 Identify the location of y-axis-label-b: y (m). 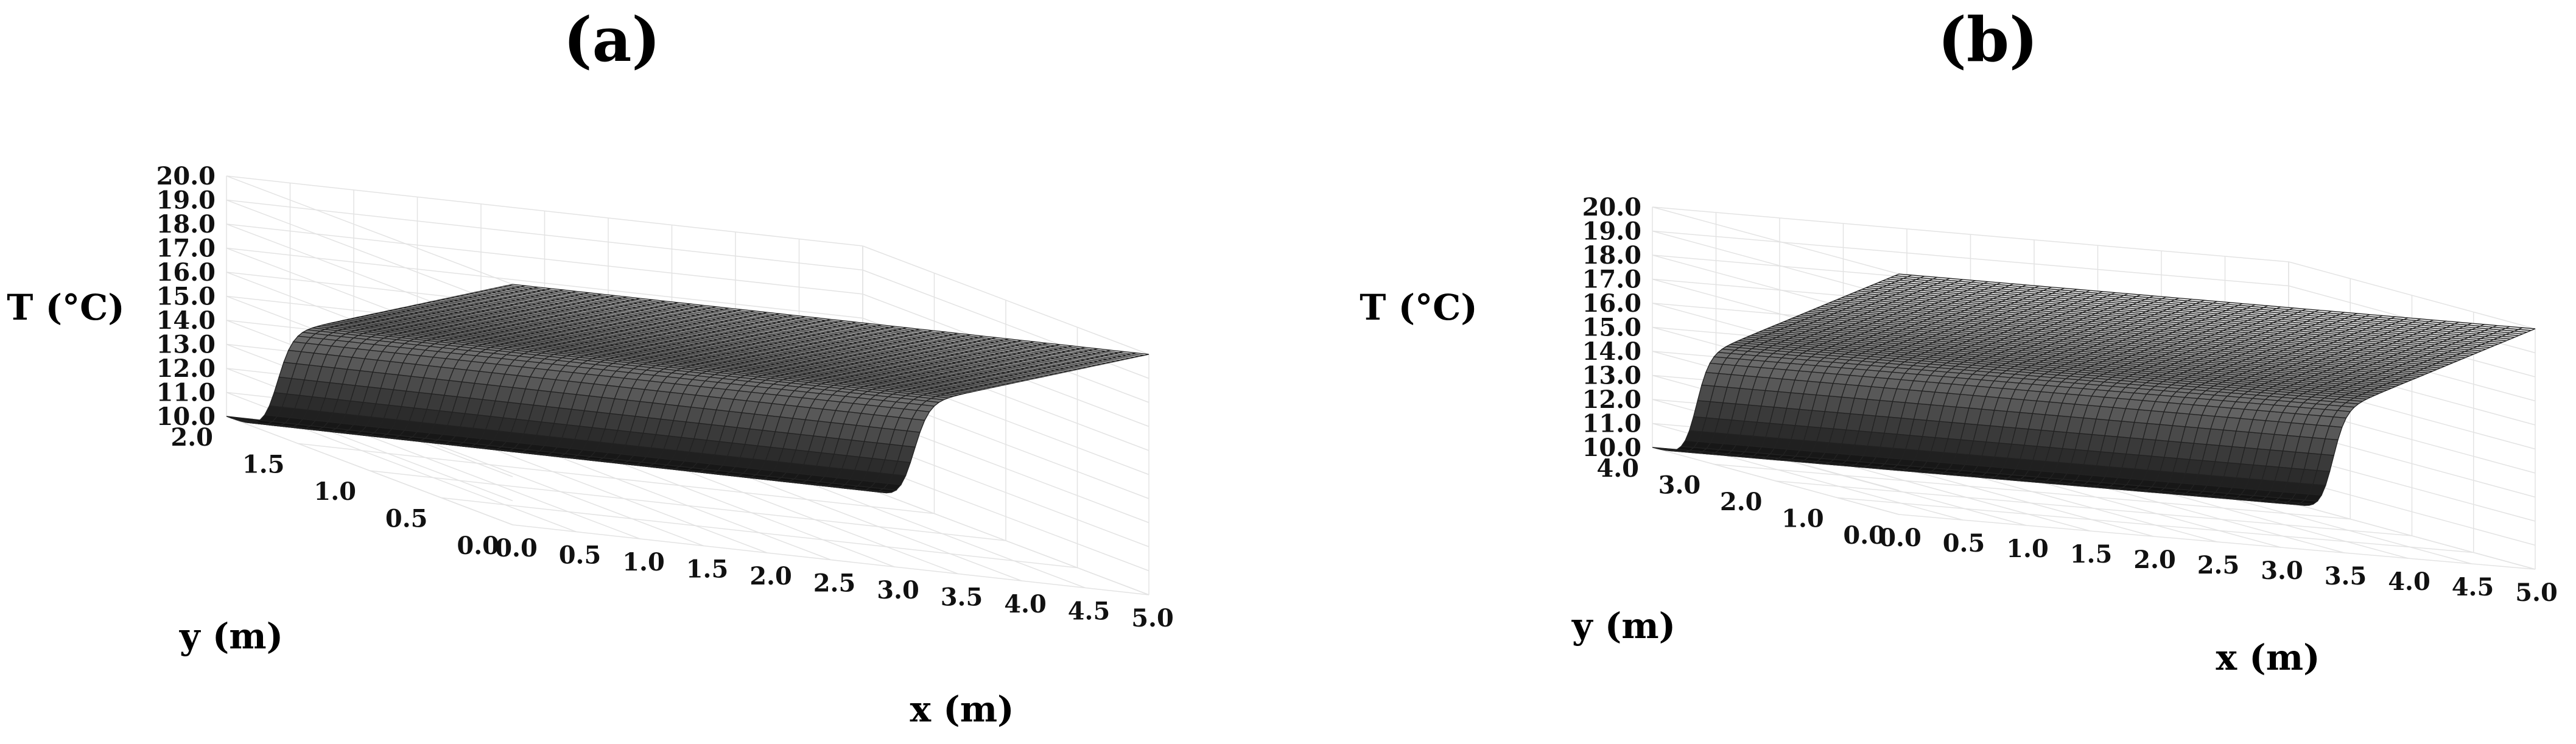
(1624, 626).